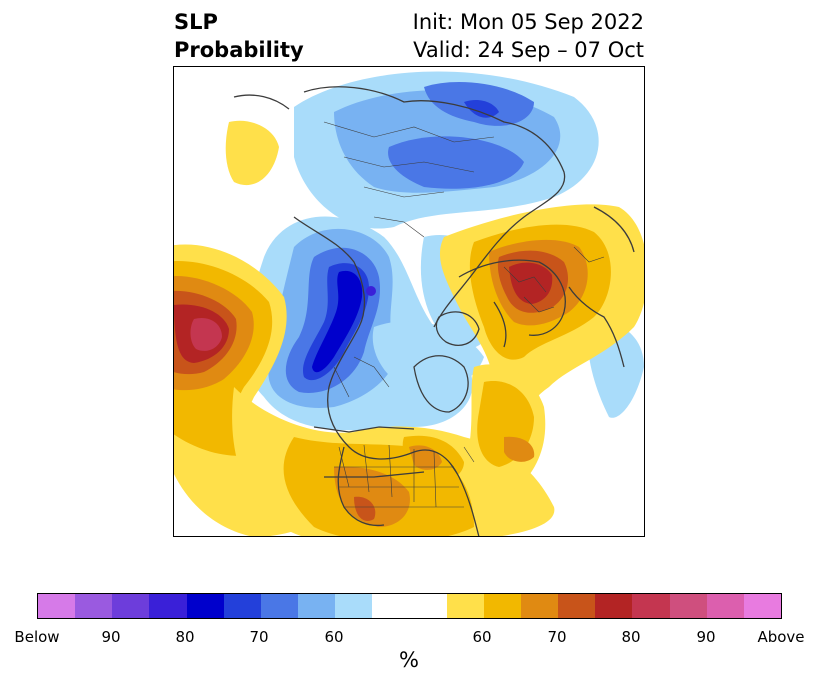 This screenshot has height=686, width=819. What do you see at coordinates (781, 637) in the screenshot?
I see `colorbar-tick-label: Above` at bounding box center [781, 637].